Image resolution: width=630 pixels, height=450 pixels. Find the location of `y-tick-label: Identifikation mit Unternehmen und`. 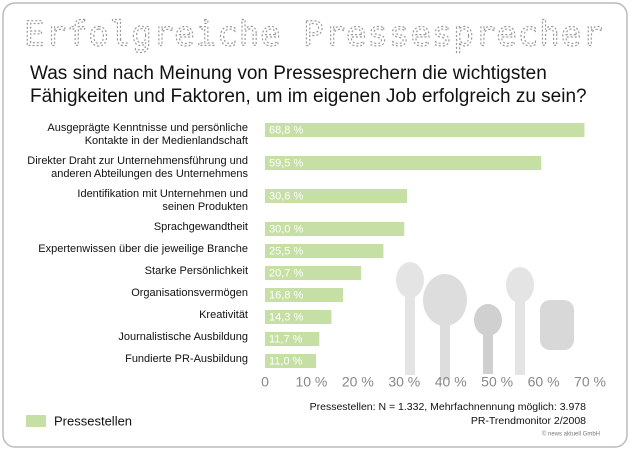

y-tick-label: Identifikation mit Unternehmen und is located at coordinates (162, 194).